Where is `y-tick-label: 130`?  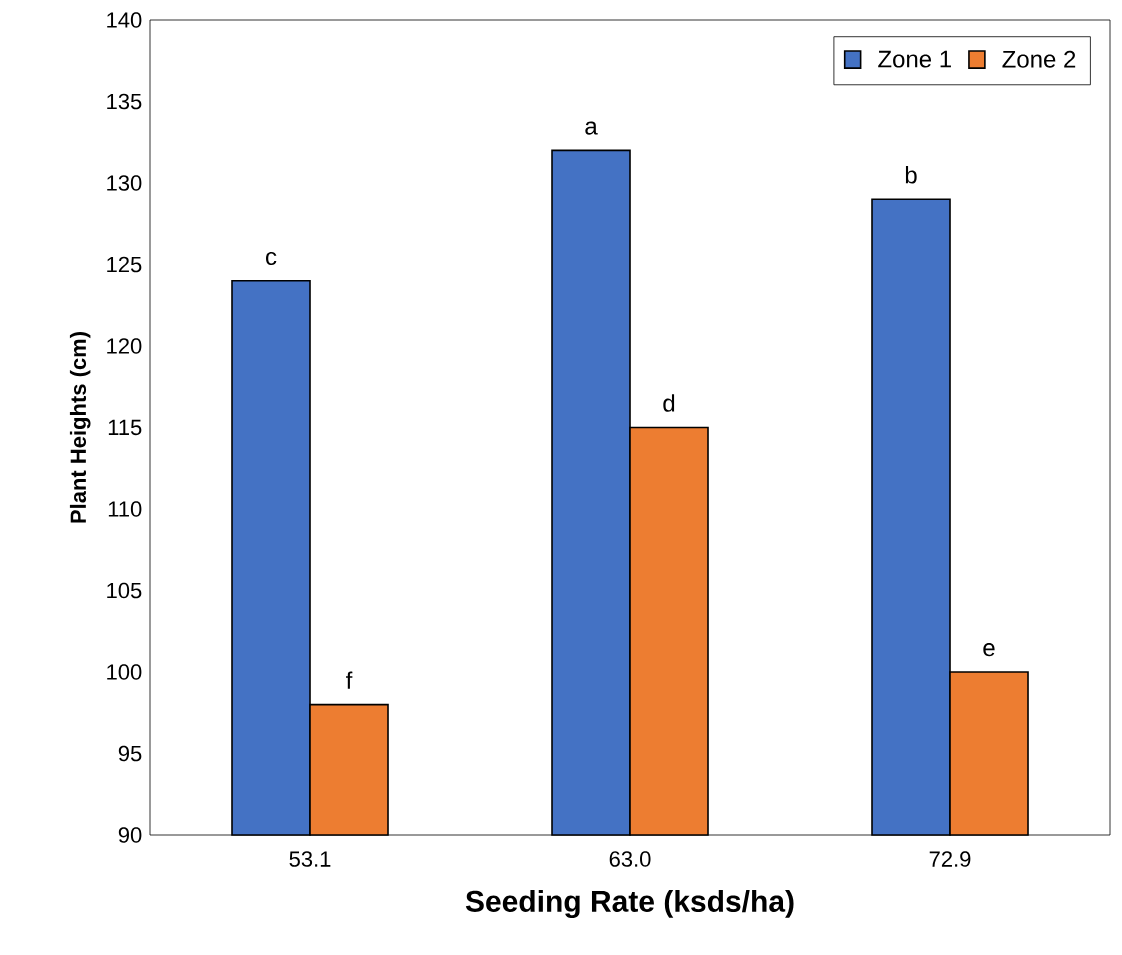
y-tick-label: 130 is located at coordinates (124, 183).